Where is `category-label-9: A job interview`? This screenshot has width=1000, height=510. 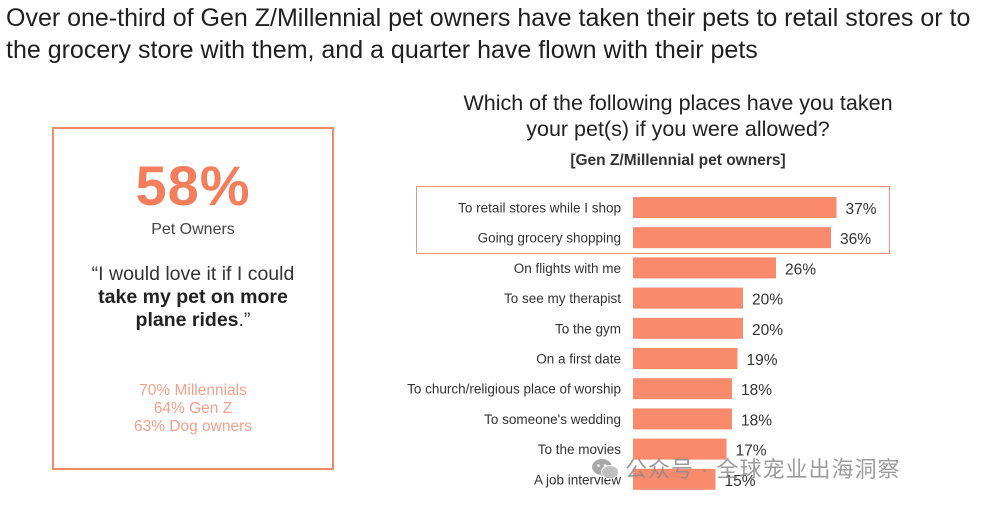 category-label-9: A job interview is located at coordinates (577, 479).